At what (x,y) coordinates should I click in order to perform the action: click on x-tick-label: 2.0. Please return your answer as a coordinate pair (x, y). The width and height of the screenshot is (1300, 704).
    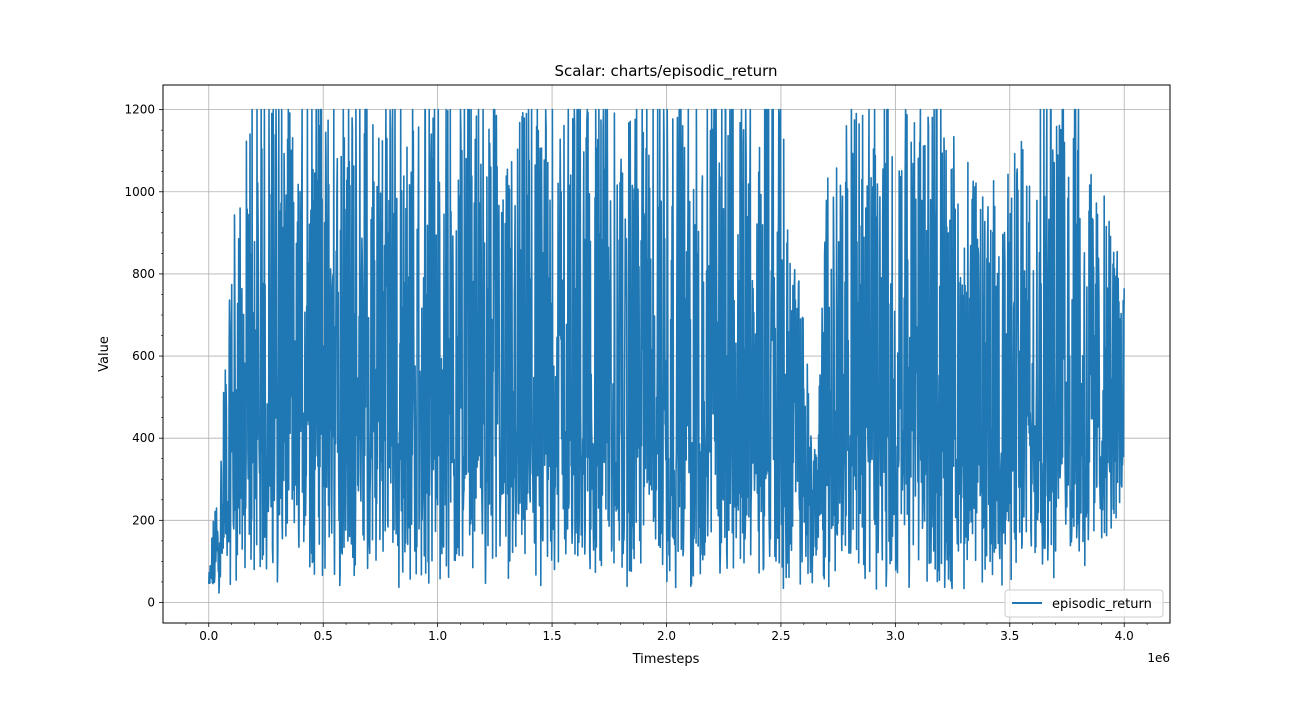
    Looking at the image, I should click on (666, 636).